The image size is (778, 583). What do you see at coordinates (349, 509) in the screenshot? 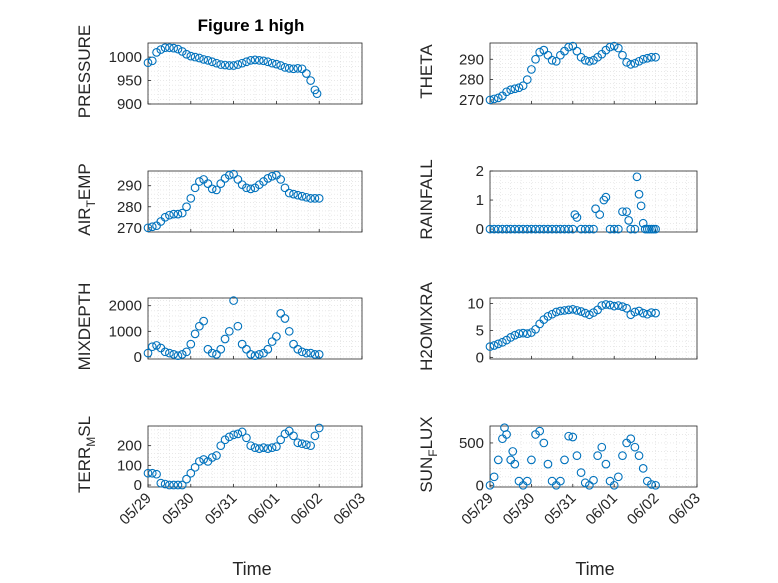
I see `terr-msl-xtick-label: 06/03` at bounding box center [349, 509].